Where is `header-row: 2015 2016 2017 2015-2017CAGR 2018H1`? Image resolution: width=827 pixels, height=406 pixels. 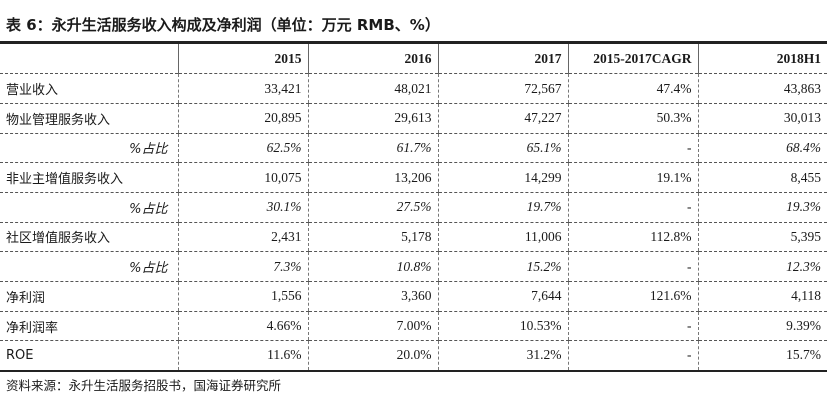 header-row: 2015 2016 2017 2015-2017CAGR 2018H1 is located at coordinates (413, 59).